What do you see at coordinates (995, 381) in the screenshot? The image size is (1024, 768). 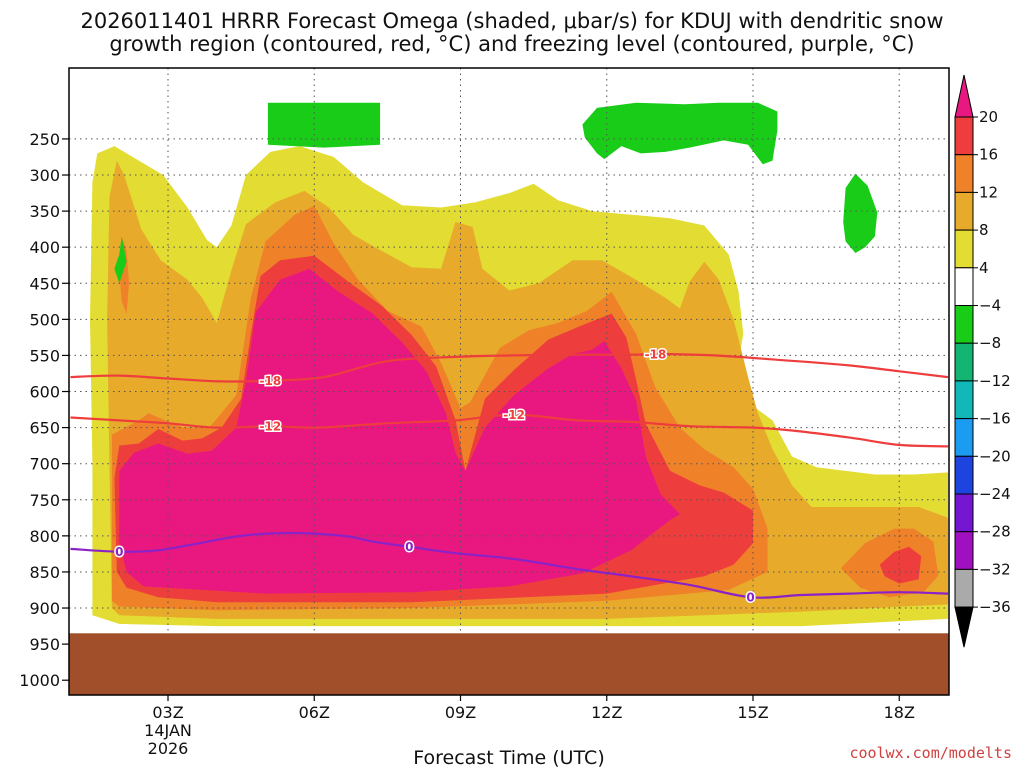 I see `colorbar-label-7: −12` at bounding box center [995, 381].